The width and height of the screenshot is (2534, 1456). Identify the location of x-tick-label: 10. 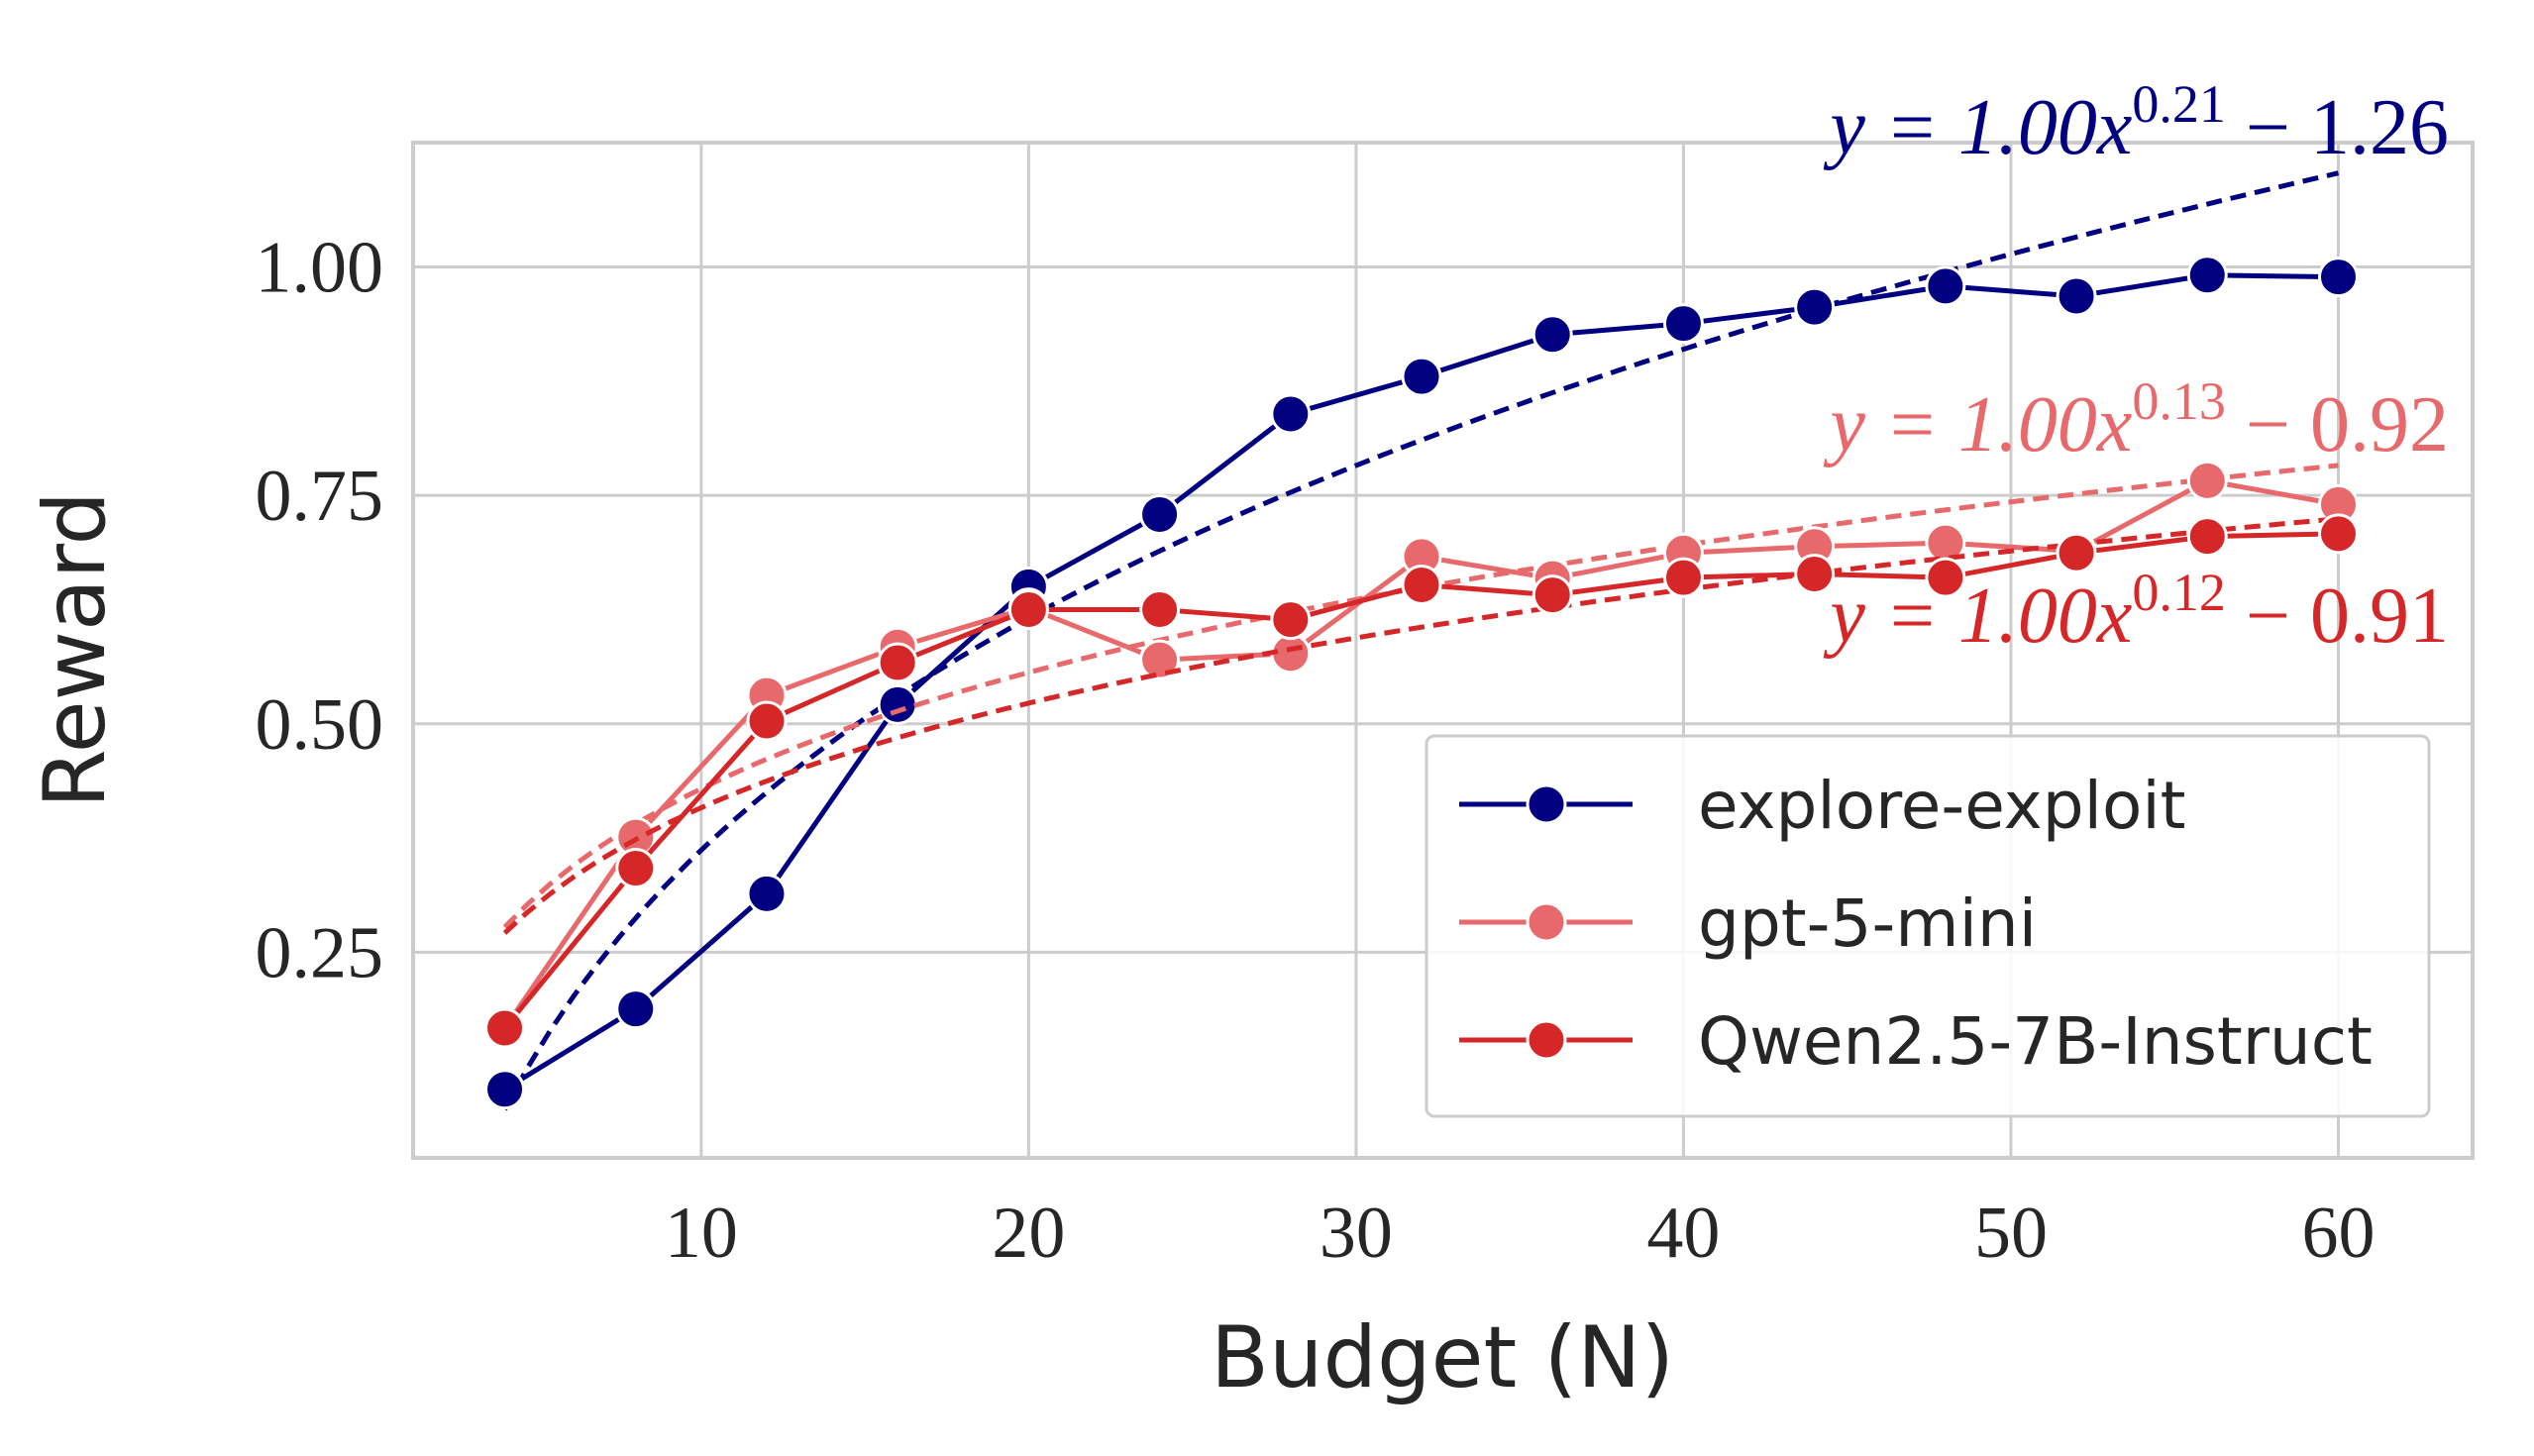
(701, 1233).